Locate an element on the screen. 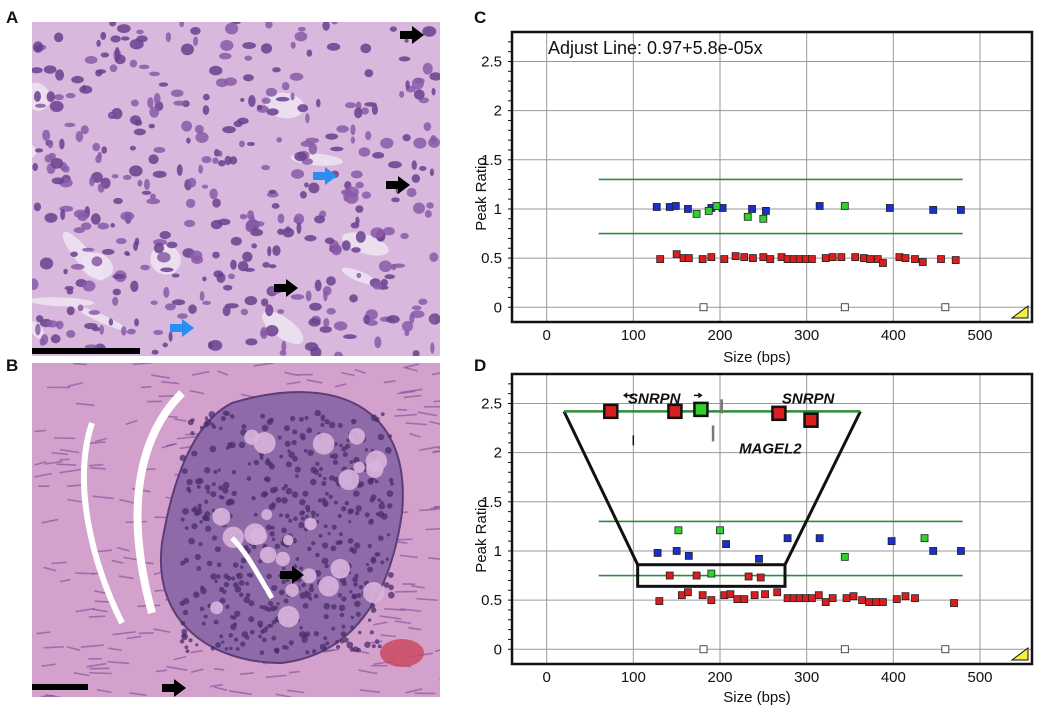 The height and width of the screenshot is (707, 1045). chart-c-corner-triangle is located at coordinates (1019, 312).